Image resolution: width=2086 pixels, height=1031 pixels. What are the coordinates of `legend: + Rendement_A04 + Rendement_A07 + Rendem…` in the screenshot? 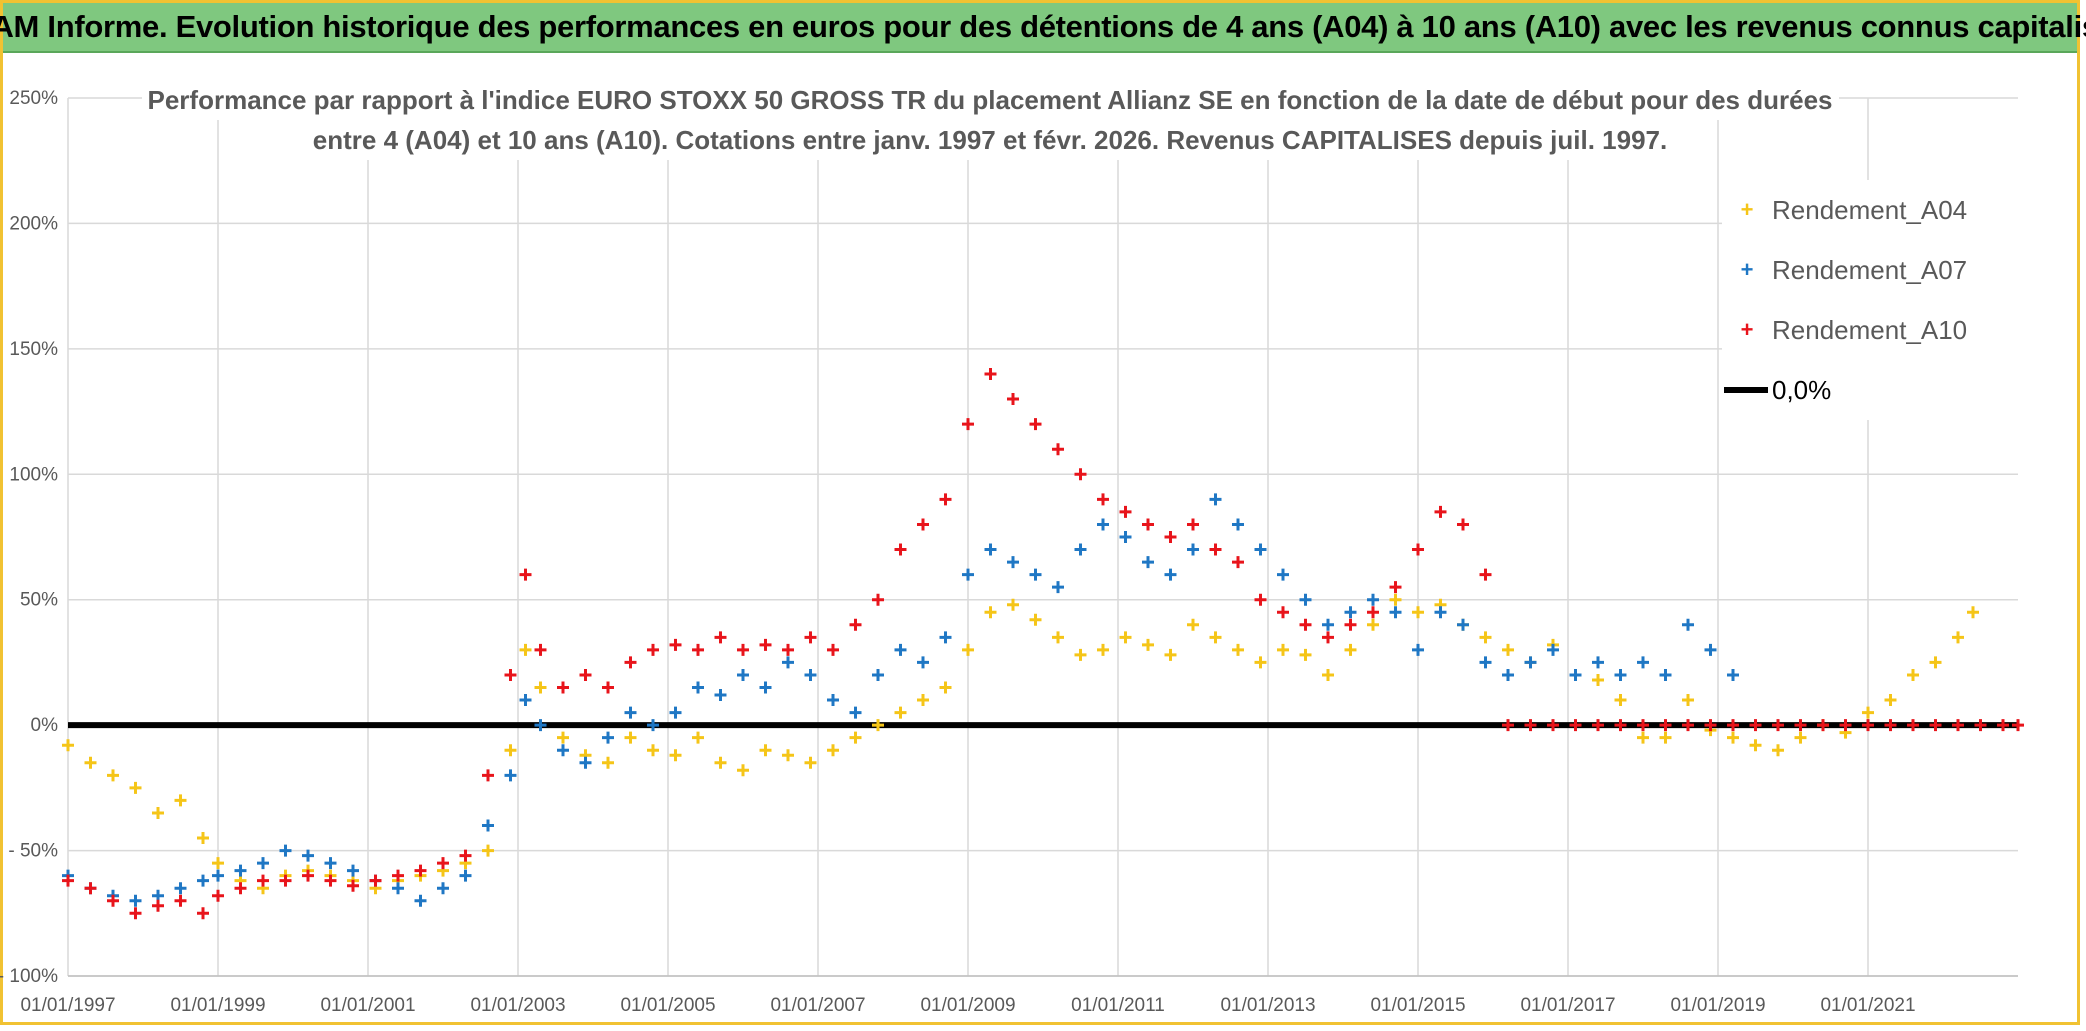 It's located at (1872, 300).